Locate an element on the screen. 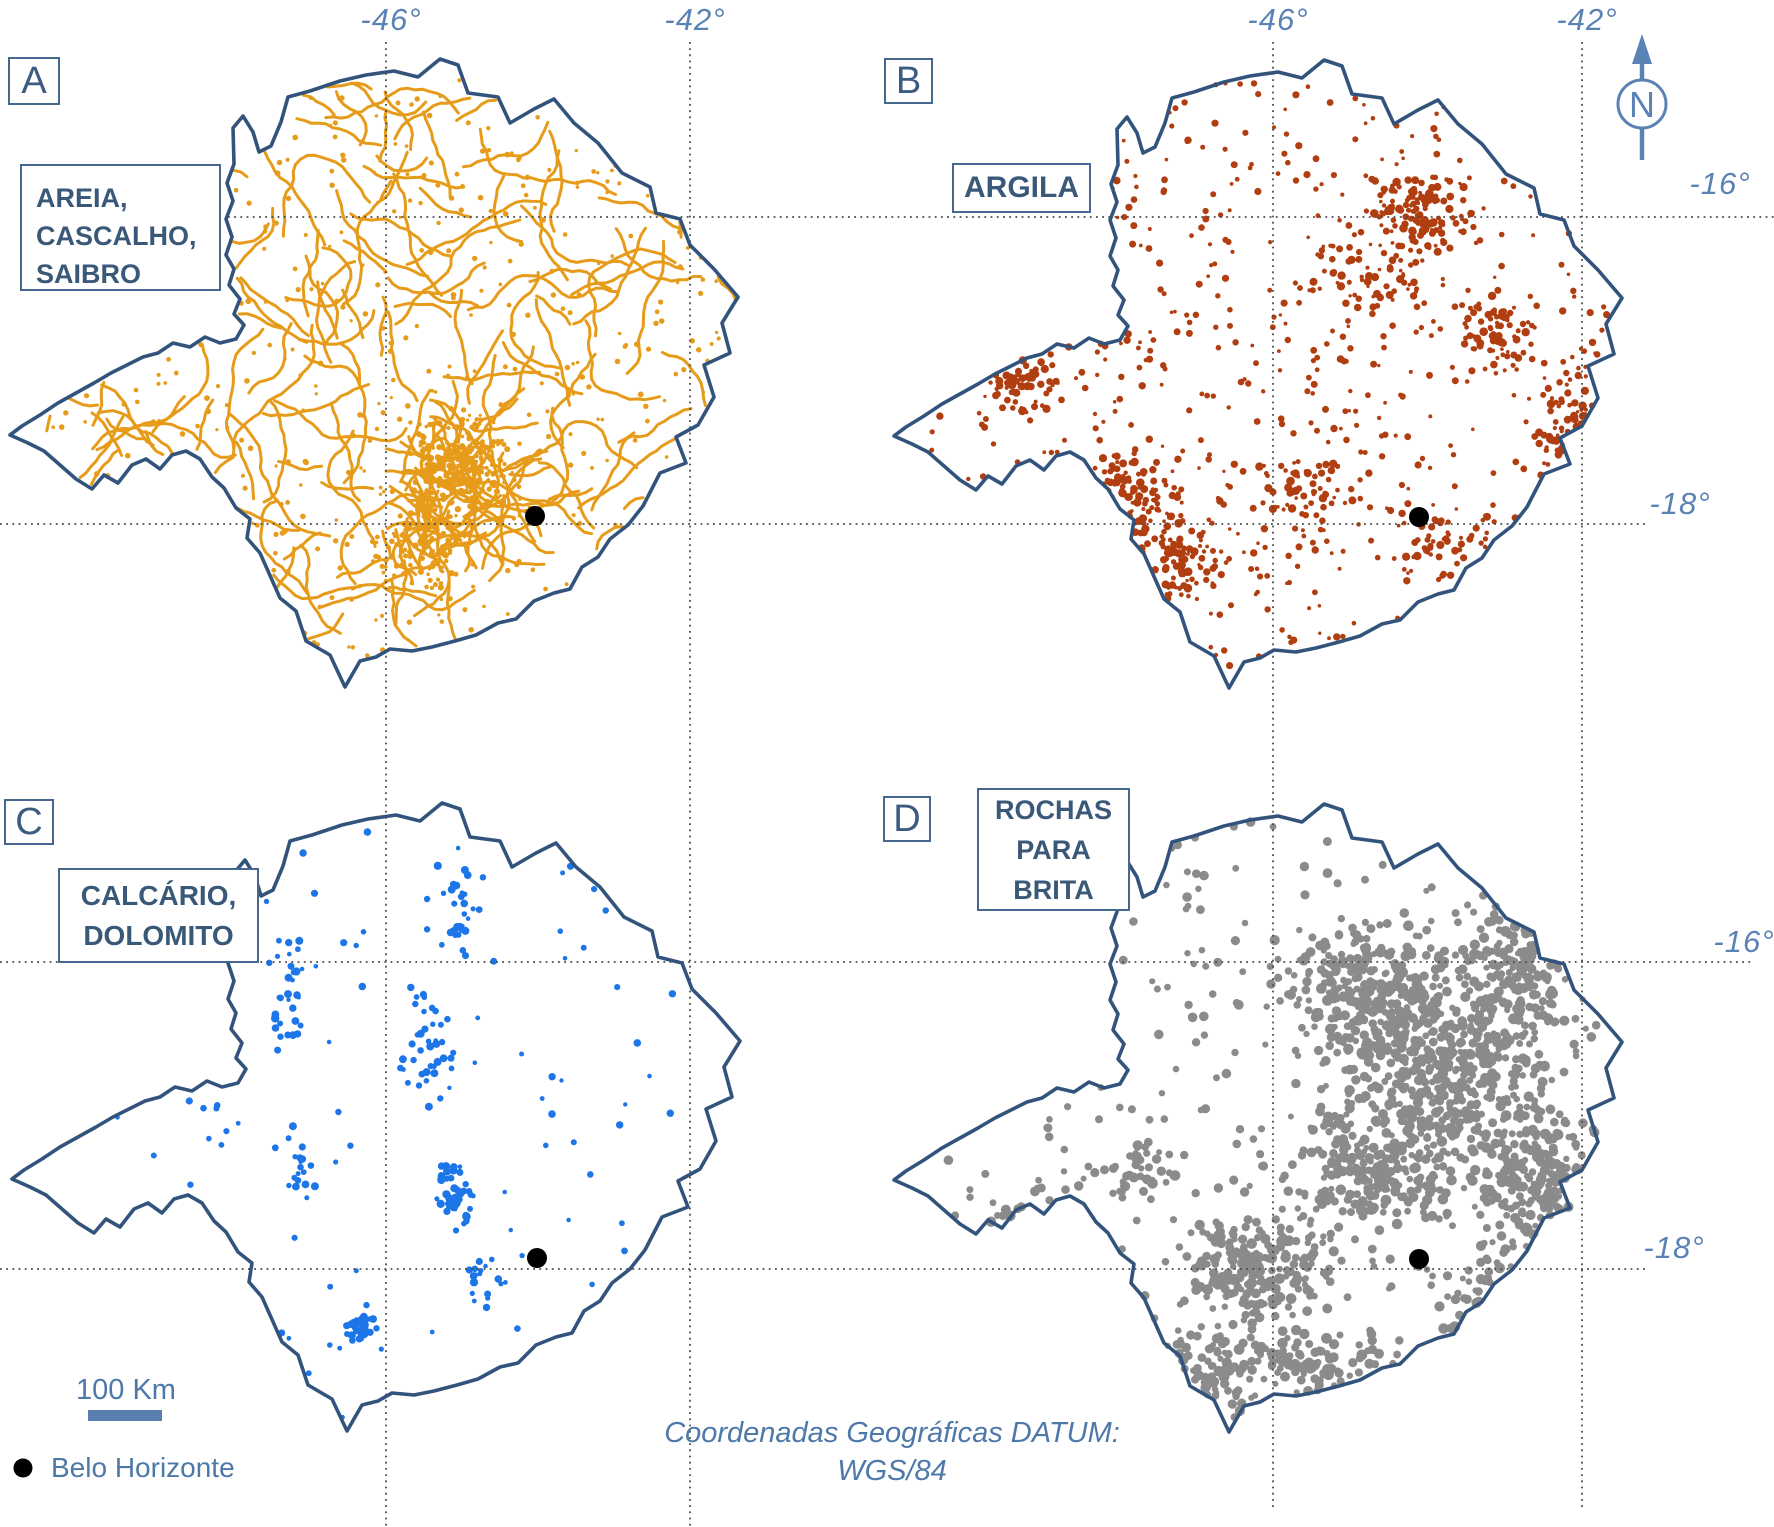 Image resolution: width=1774 pixels, height=1527 pixels. north-arrow-icon: N is located at coordinates (1642, 97).